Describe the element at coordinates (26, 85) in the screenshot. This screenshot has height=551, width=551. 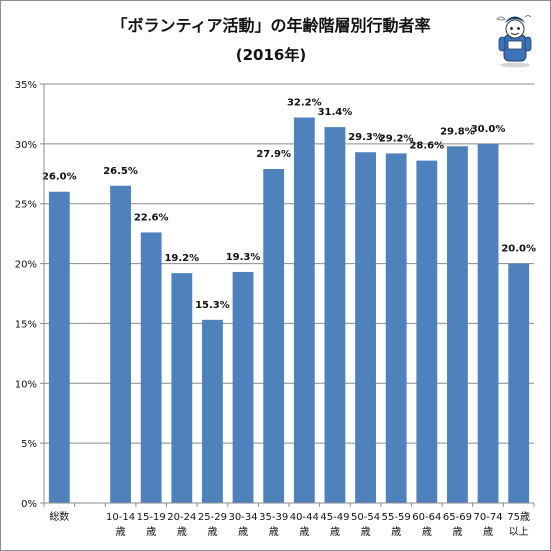
I see `y-tick-label: 35%` at that location.